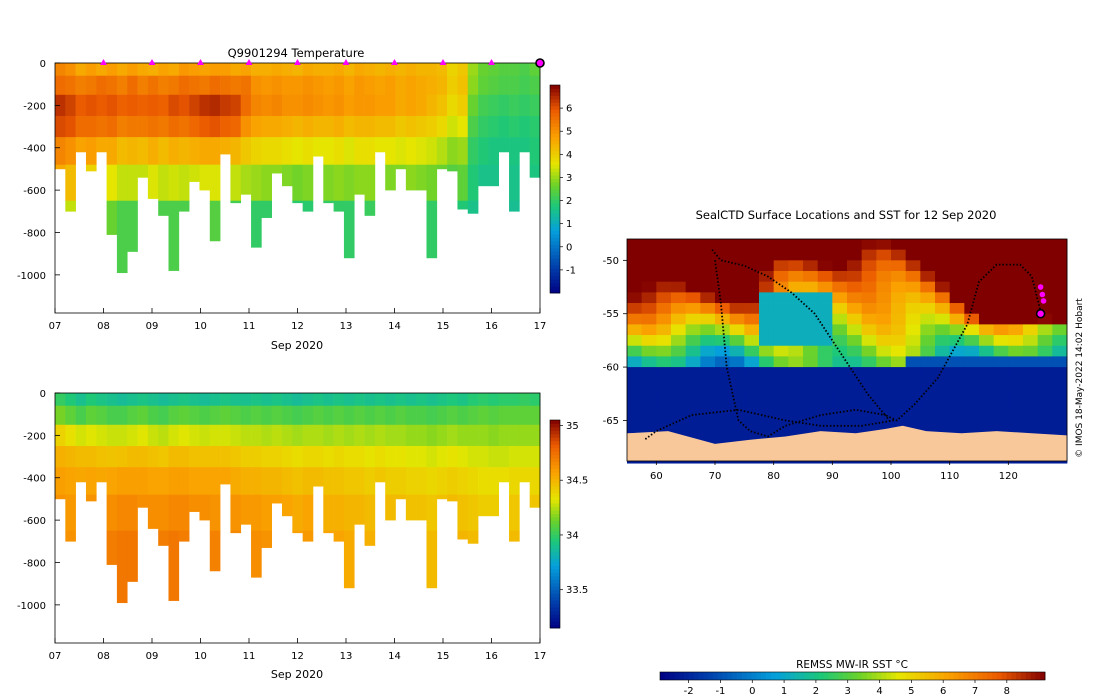  Describe the element at coordinates (43, 64) in the screenshot. I see `y-tick-label: 0` at that location.